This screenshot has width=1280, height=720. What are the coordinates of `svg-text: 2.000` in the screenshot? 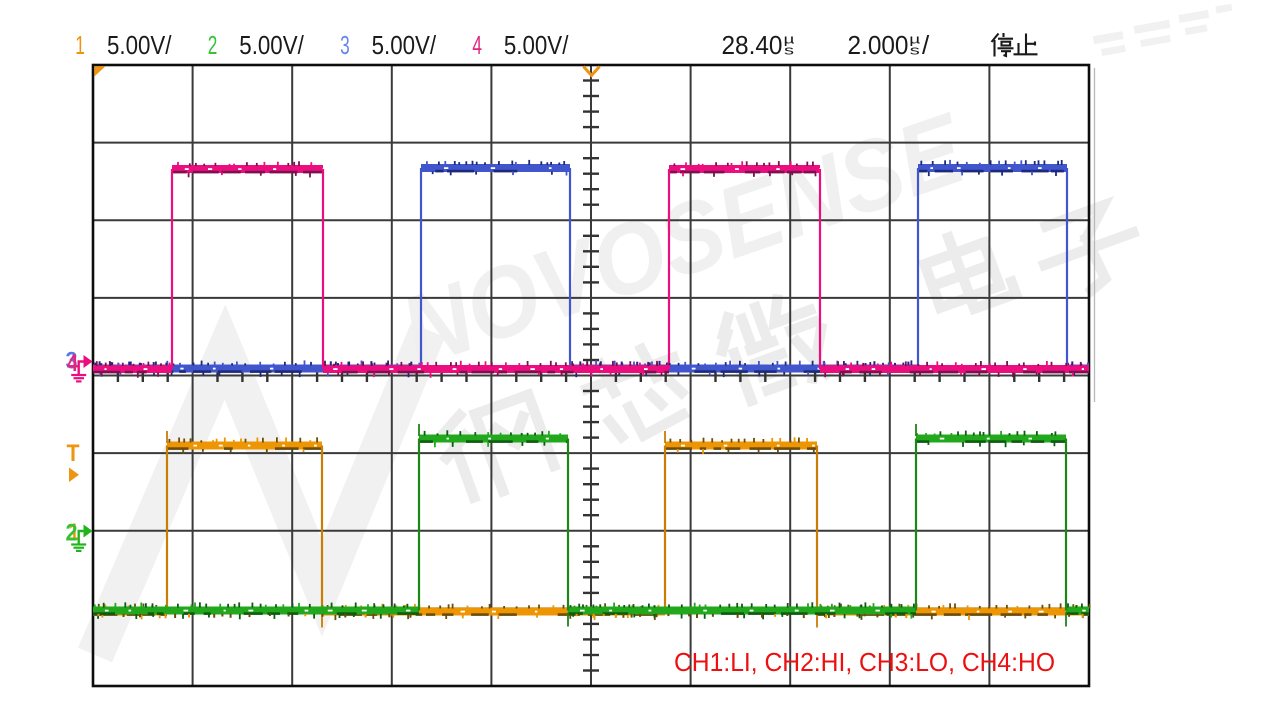 It's located at (878, 45).